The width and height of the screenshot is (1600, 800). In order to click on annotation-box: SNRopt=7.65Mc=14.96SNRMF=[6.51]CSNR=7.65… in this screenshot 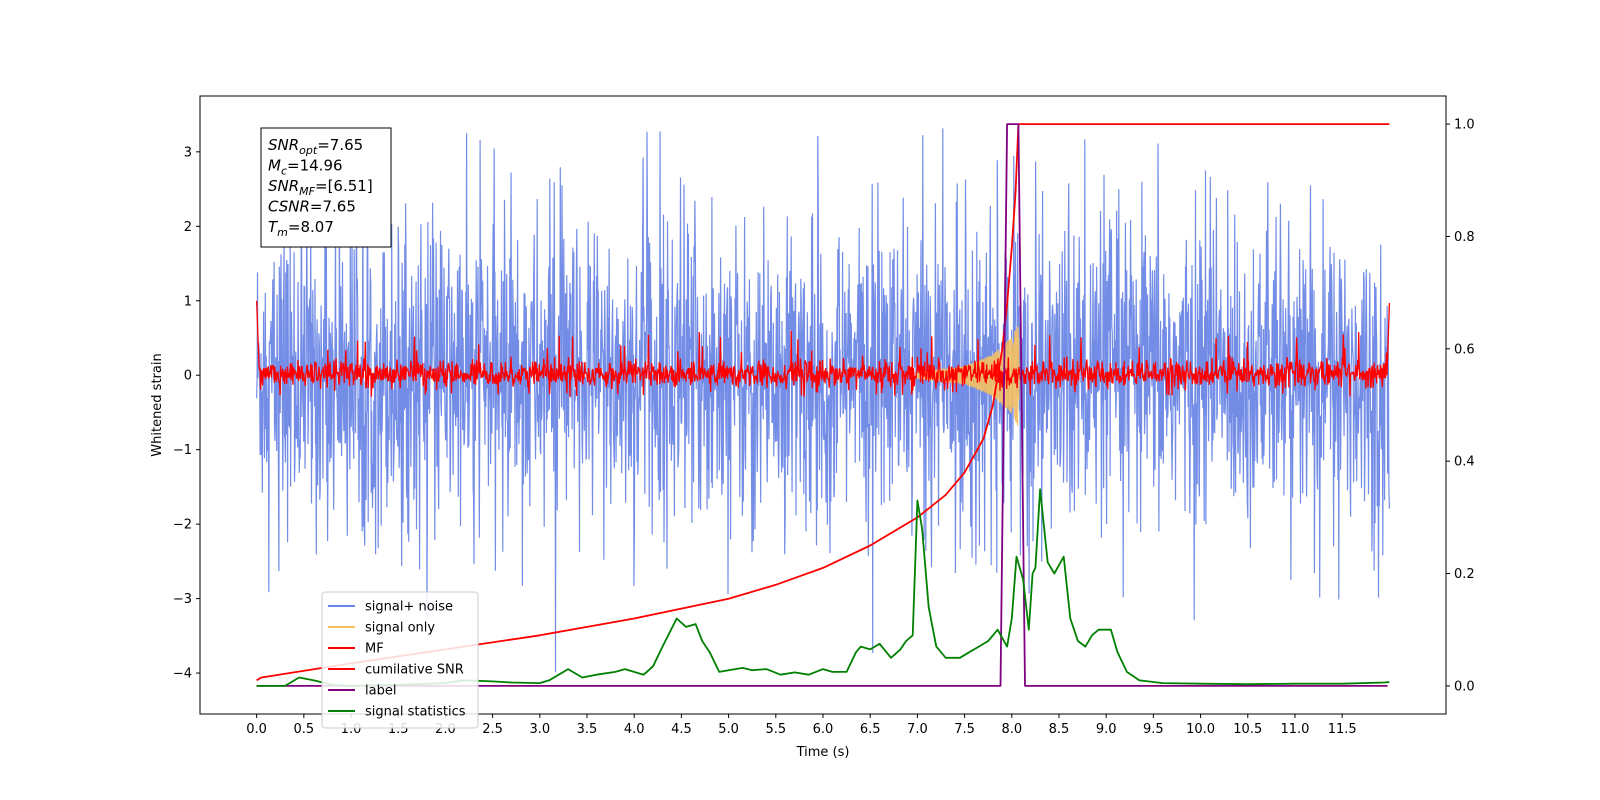, I will do `click(326, 187)`.